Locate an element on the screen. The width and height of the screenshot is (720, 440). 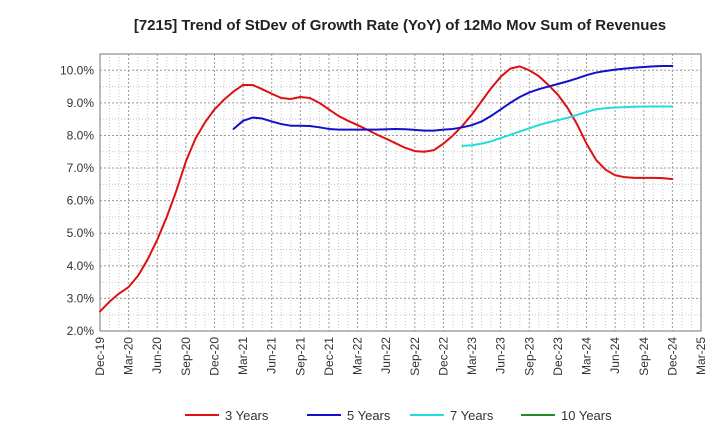
x-tick-label: Mar-23 is located at coordinates (472, 356).